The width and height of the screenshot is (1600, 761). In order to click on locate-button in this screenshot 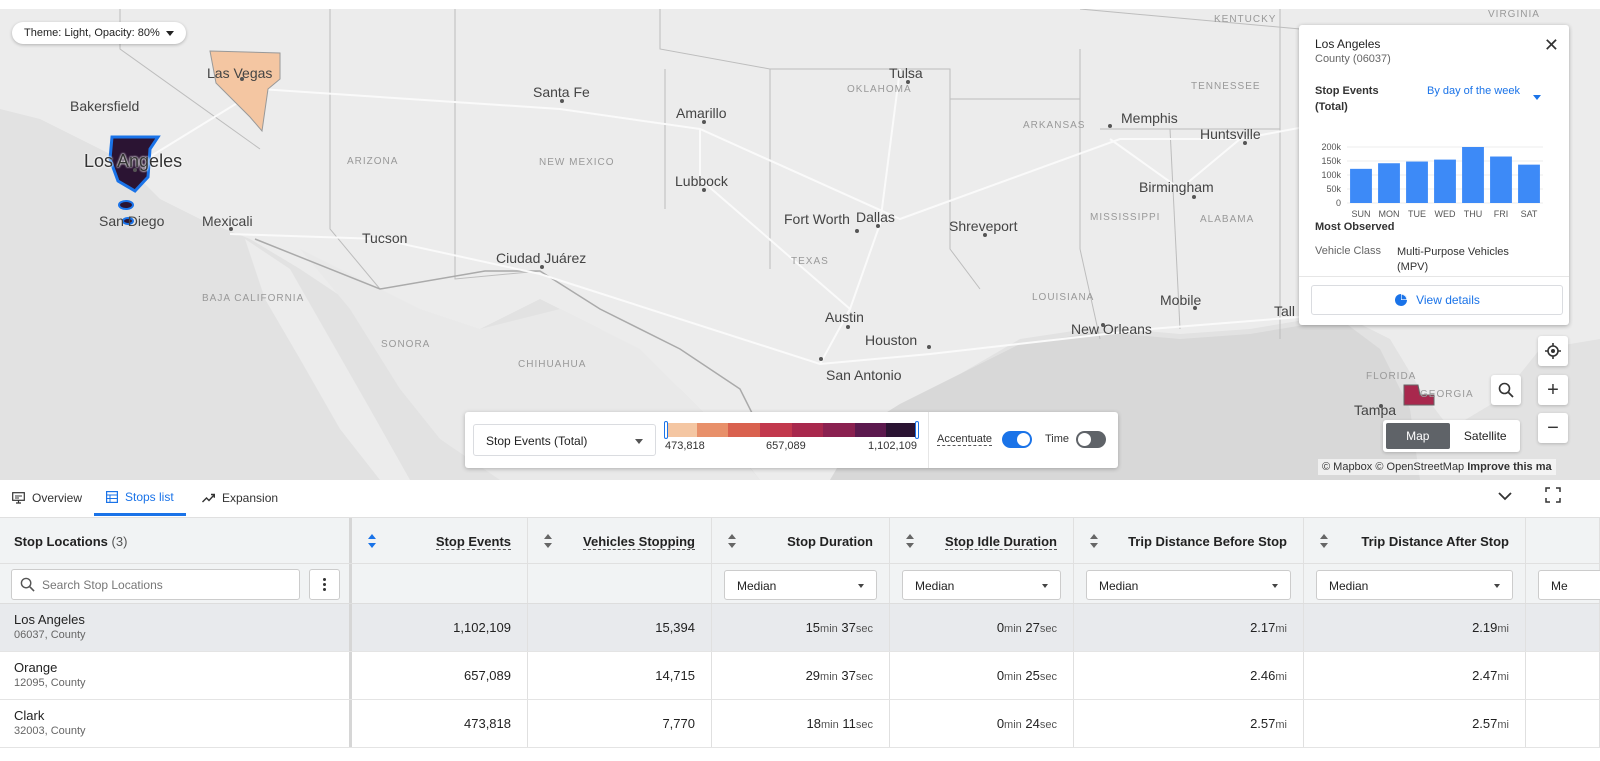, I will do `click(1553, 351)`.